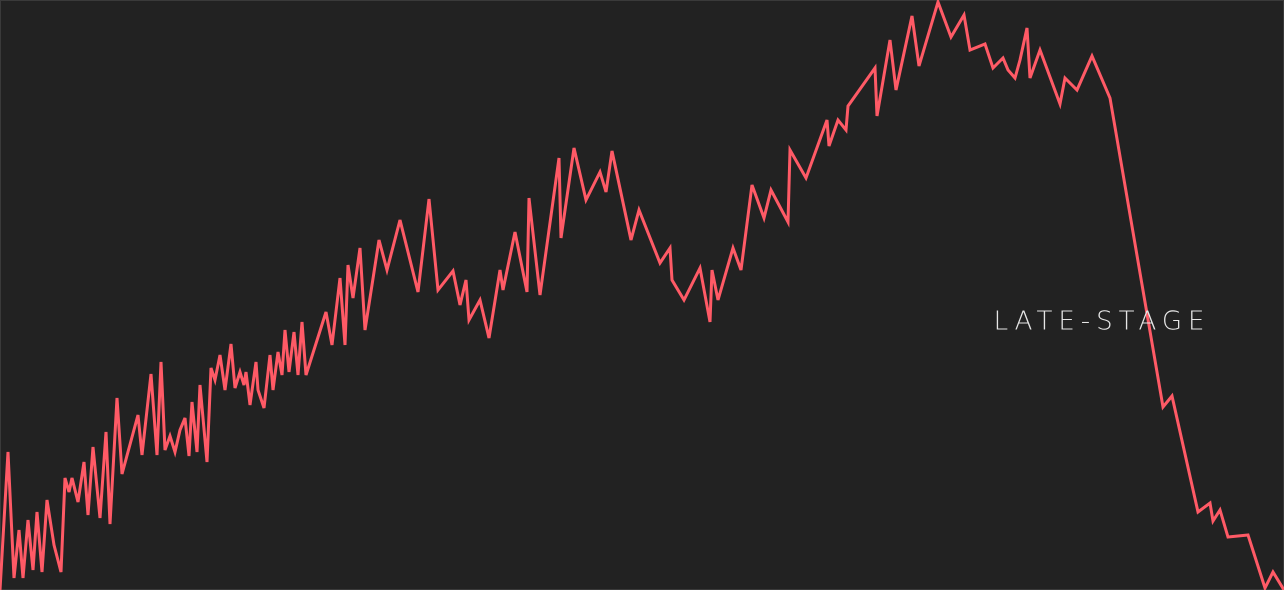 The width and height of the screenshot is (1284, 590). Describe the element at coordinates (1102, 322) in the screenshot. I see `annotation: LATE-STAGE` at that location.